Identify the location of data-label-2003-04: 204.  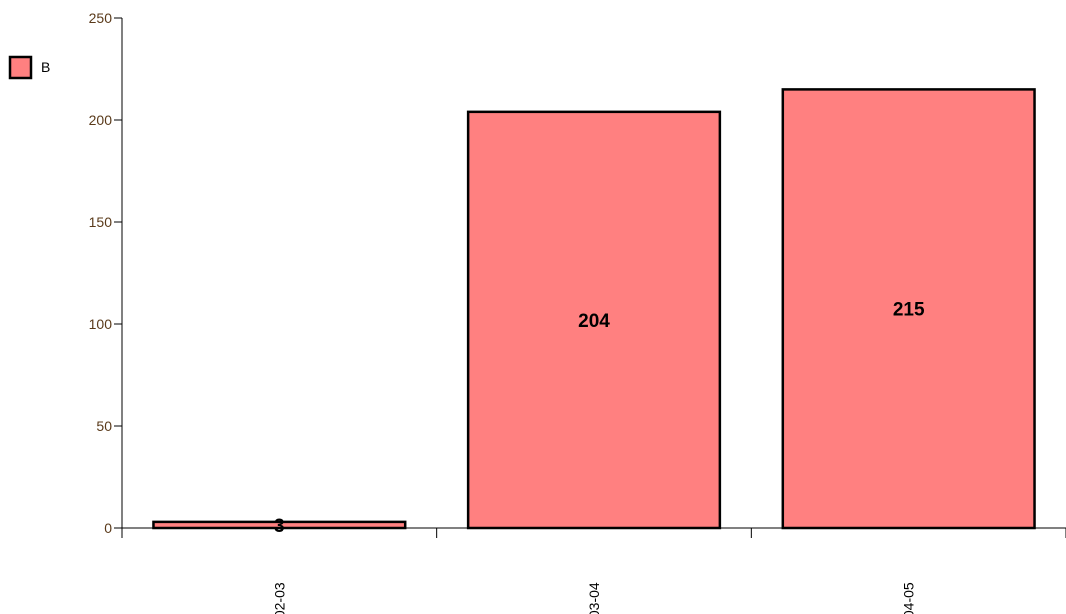
(594, 321).